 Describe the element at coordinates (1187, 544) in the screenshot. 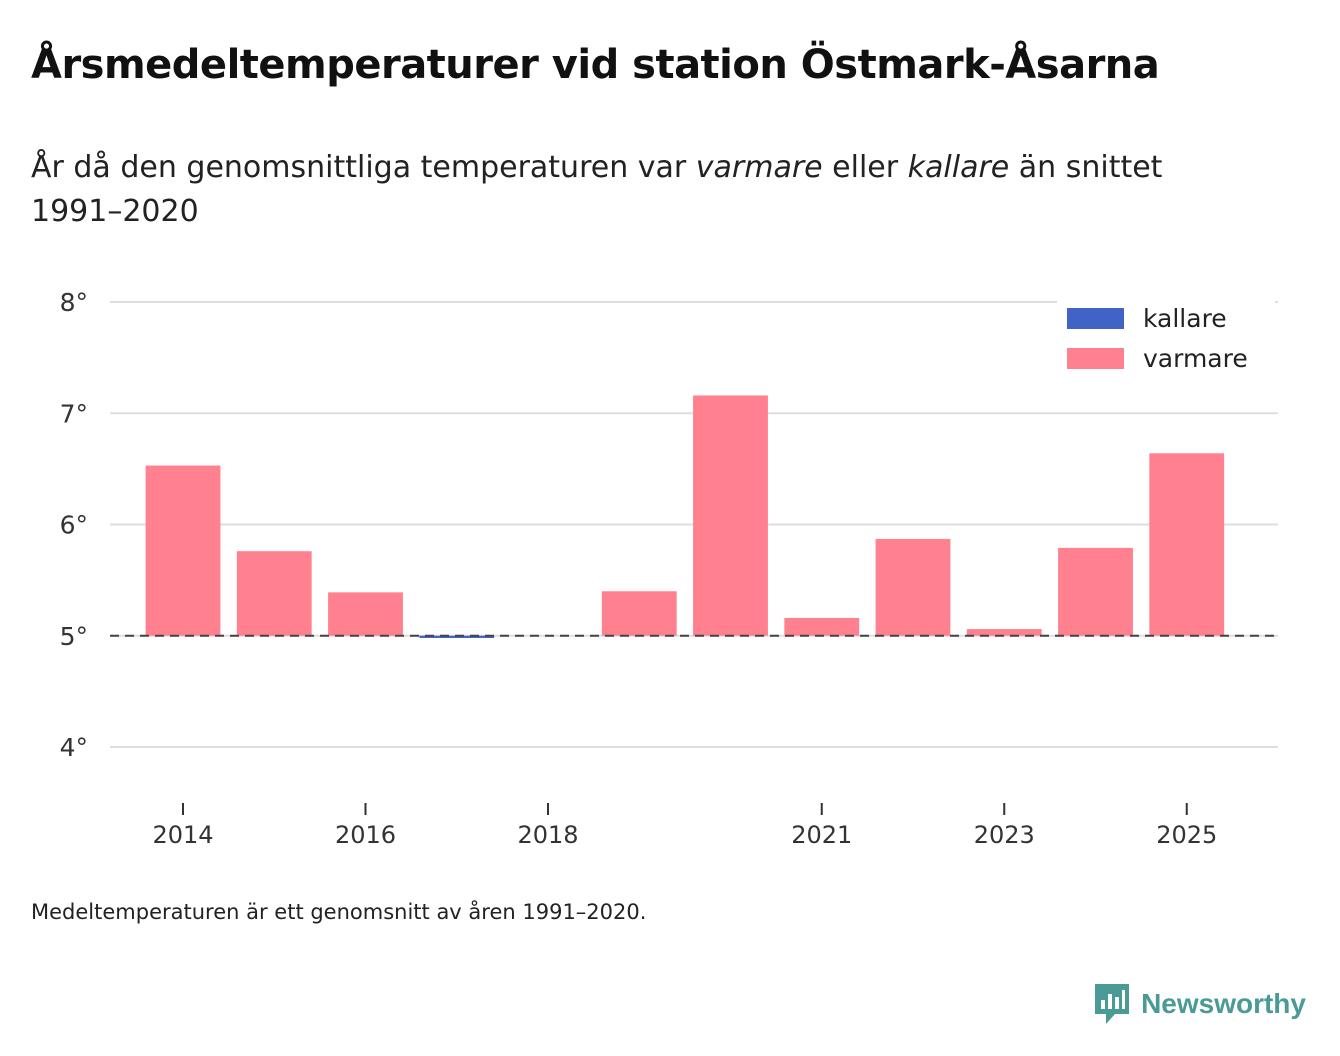

I see `bar-2025` at that location.